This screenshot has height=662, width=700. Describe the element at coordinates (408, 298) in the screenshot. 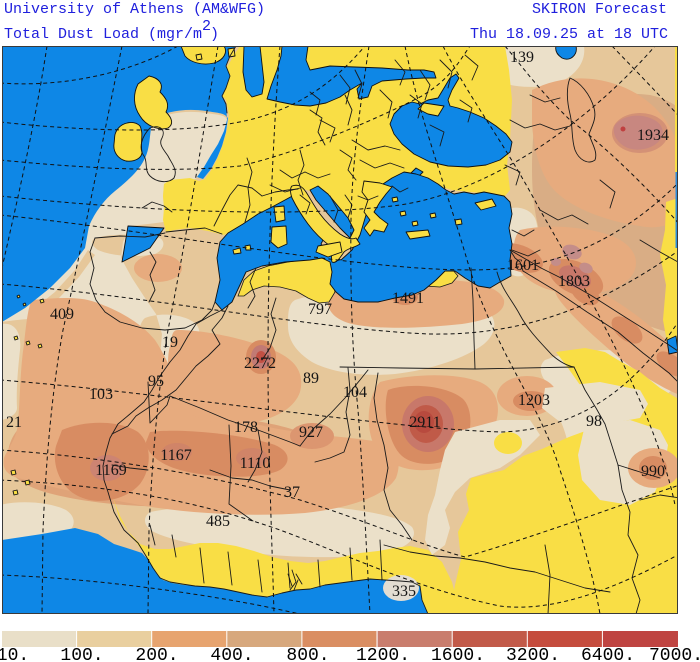

I see `svg-text: 1491` at that location.